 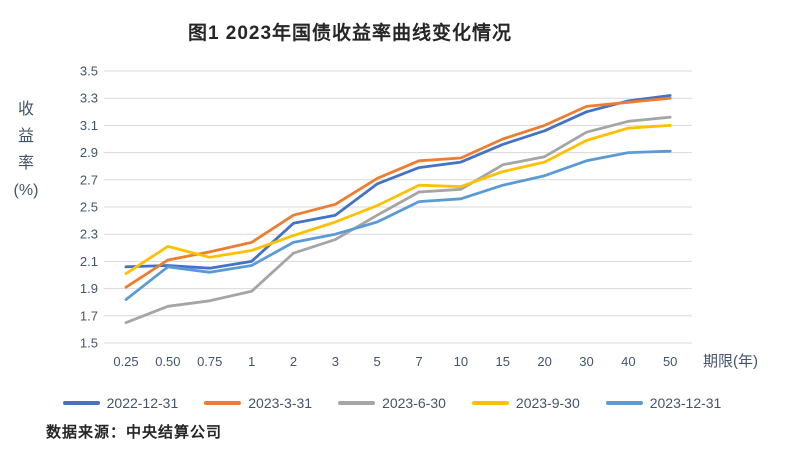 I want to click on legend-item-2023-6-30: 2023-6-30, so click(x=392, y=403).